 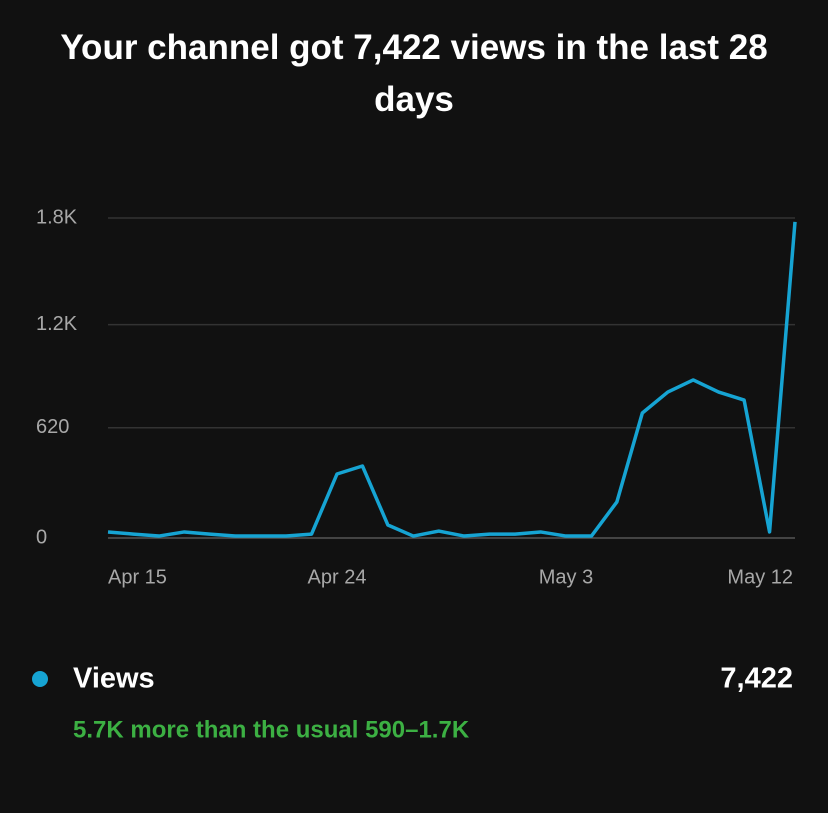 I want to click on legend-total: 7,422, so click(x=756, y=679).